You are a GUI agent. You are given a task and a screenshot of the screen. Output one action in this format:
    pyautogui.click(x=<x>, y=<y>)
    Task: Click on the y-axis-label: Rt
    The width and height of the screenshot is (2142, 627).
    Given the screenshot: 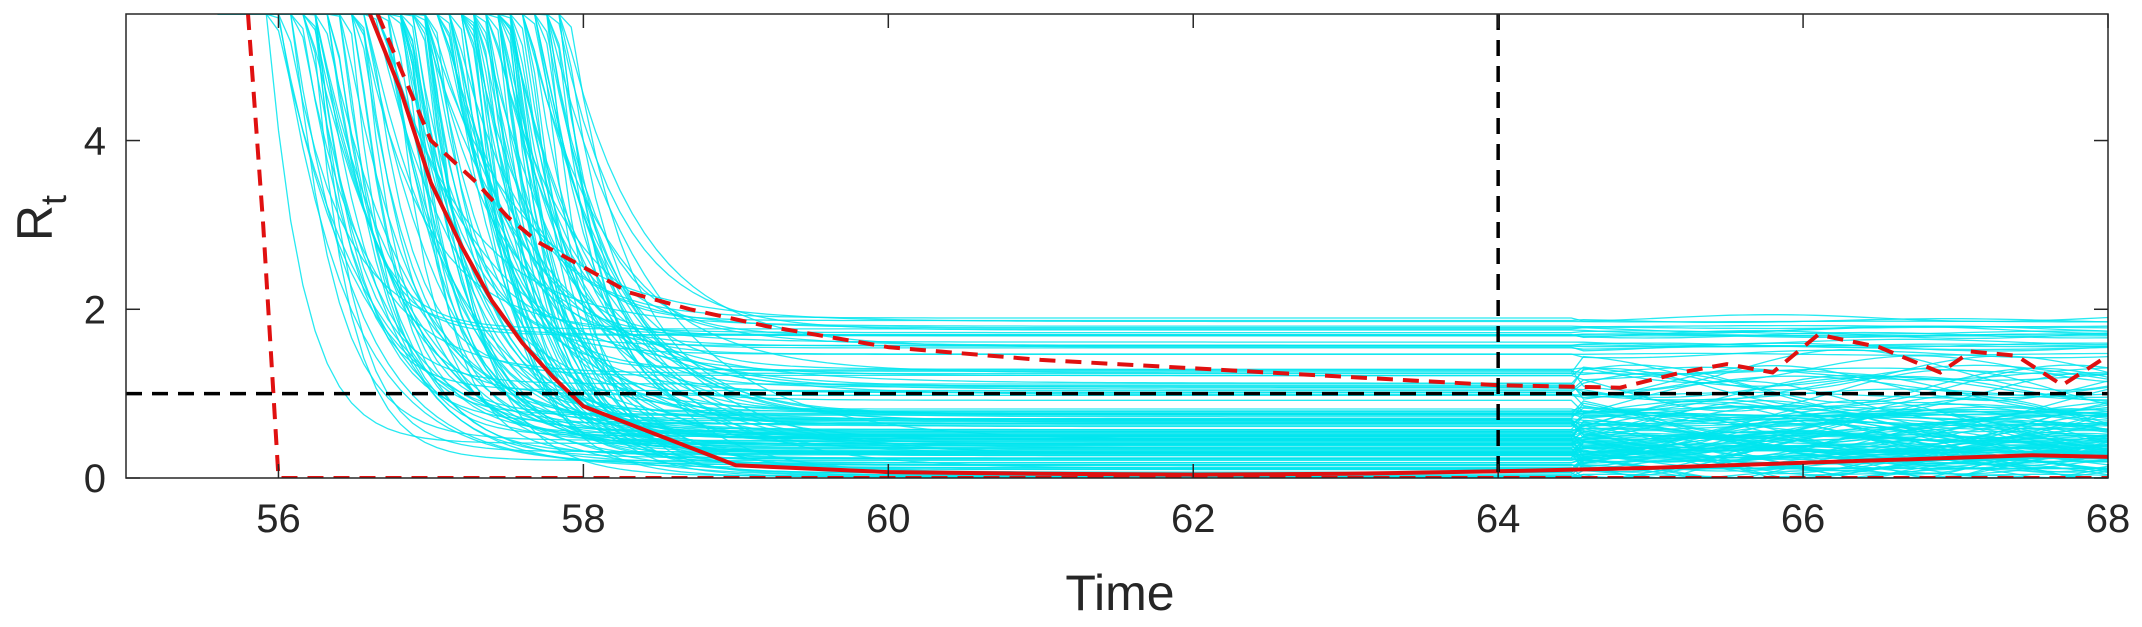 What is the action you would take?
    pyautogui.click(x=40, y=218)
    